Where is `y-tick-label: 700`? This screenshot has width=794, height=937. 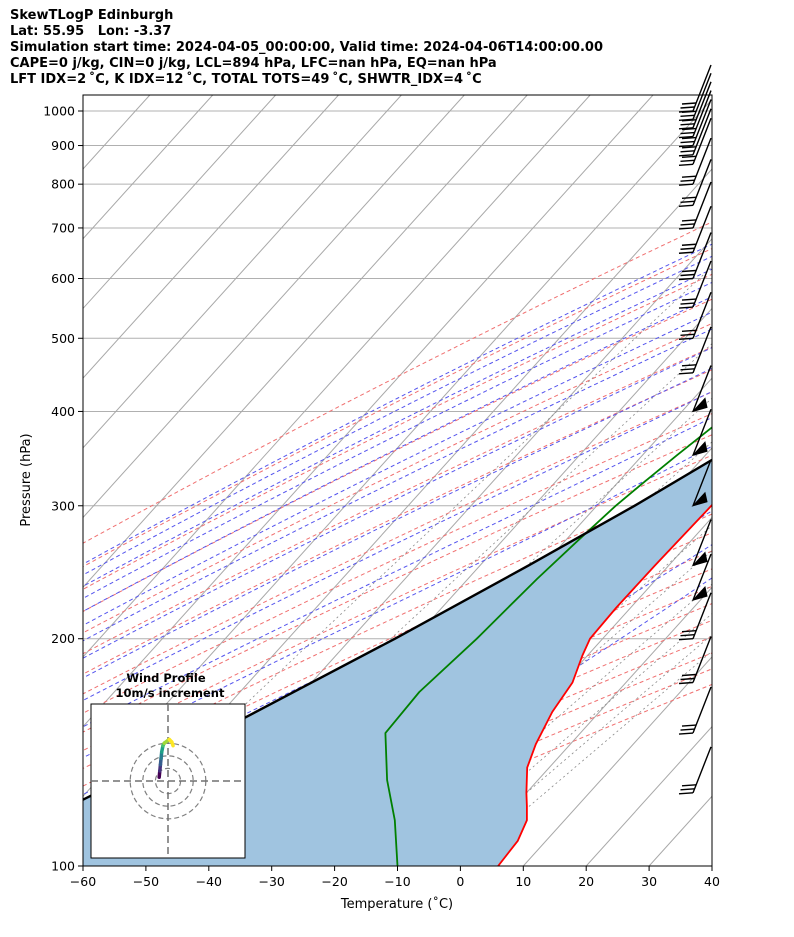 y-tick-label: 700 is located at coordinates (63, 227).